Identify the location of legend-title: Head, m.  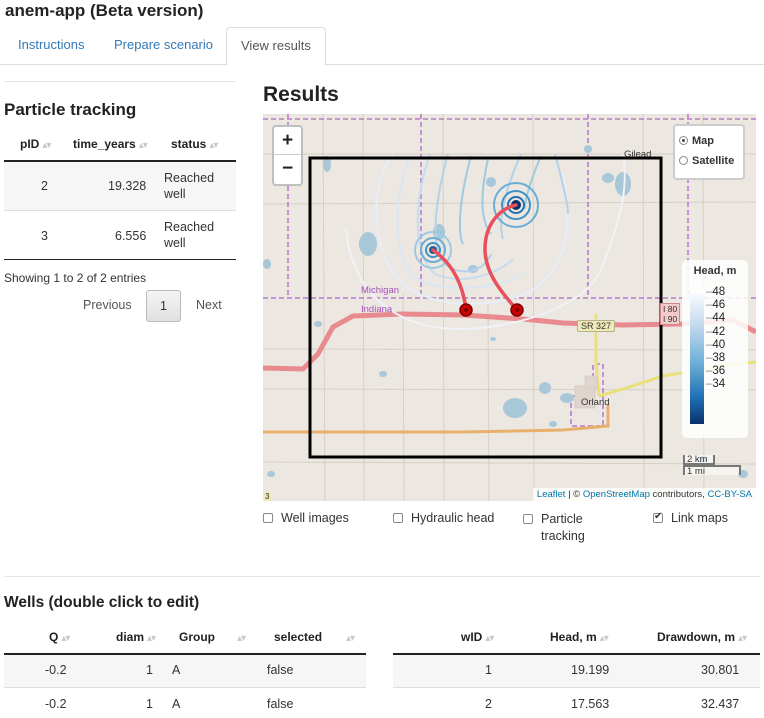
(715, 271).